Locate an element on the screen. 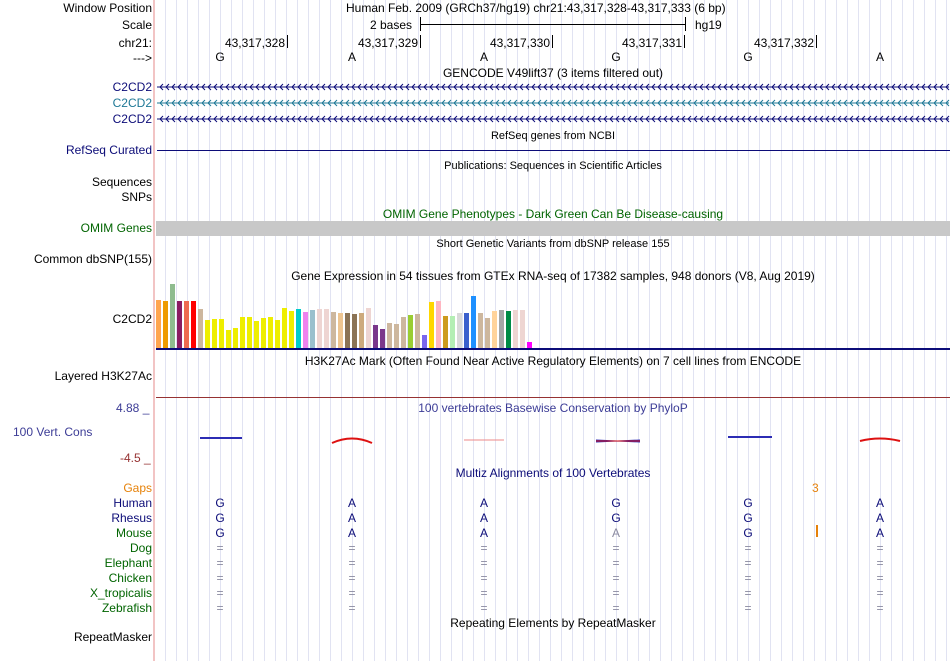 The image size is (950, 661). multiz-track-title: Multiz Alignments of 100 Vertebrates is located at coordinates (553, 473).